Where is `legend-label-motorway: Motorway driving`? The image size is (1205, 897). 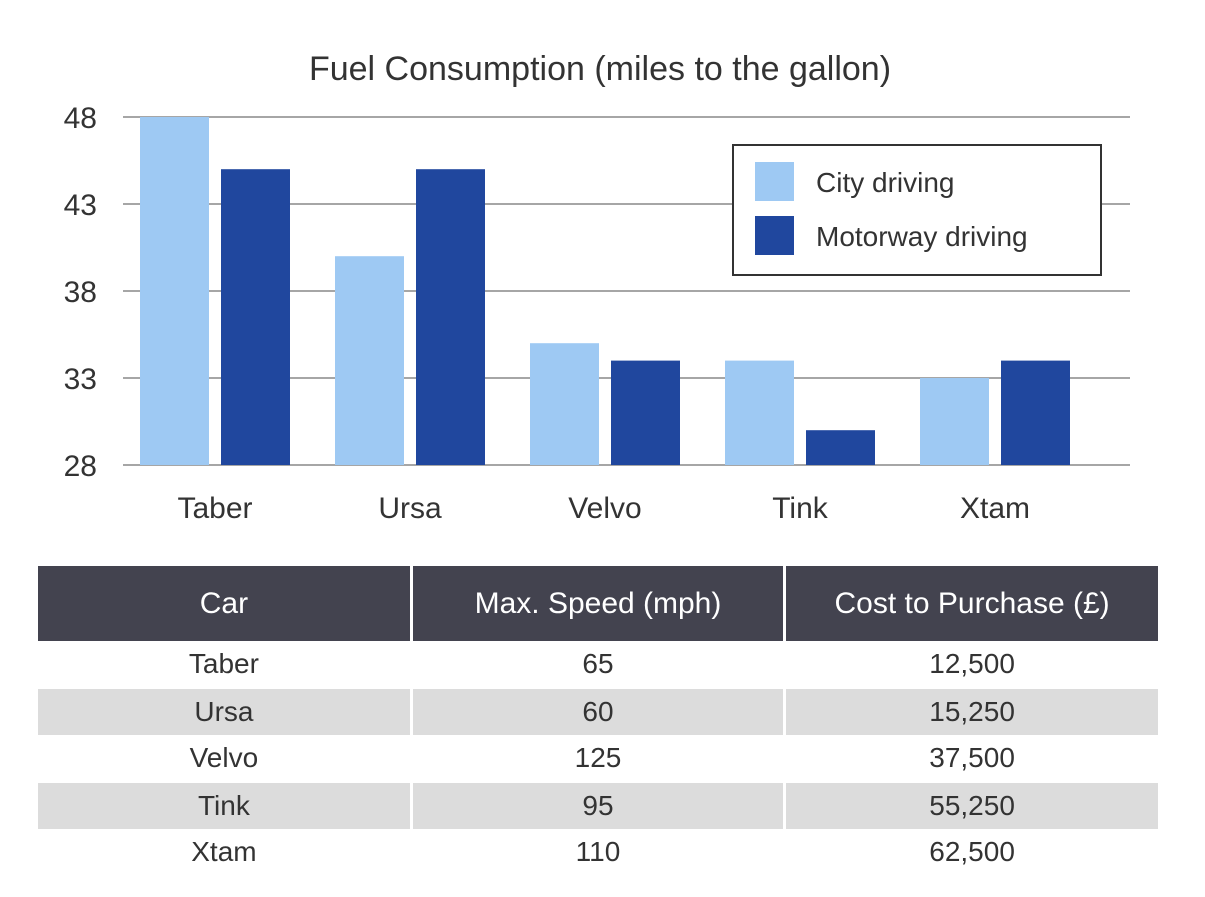
legend-label-motorway: Motorway driving is located at coordinates (922, 236).